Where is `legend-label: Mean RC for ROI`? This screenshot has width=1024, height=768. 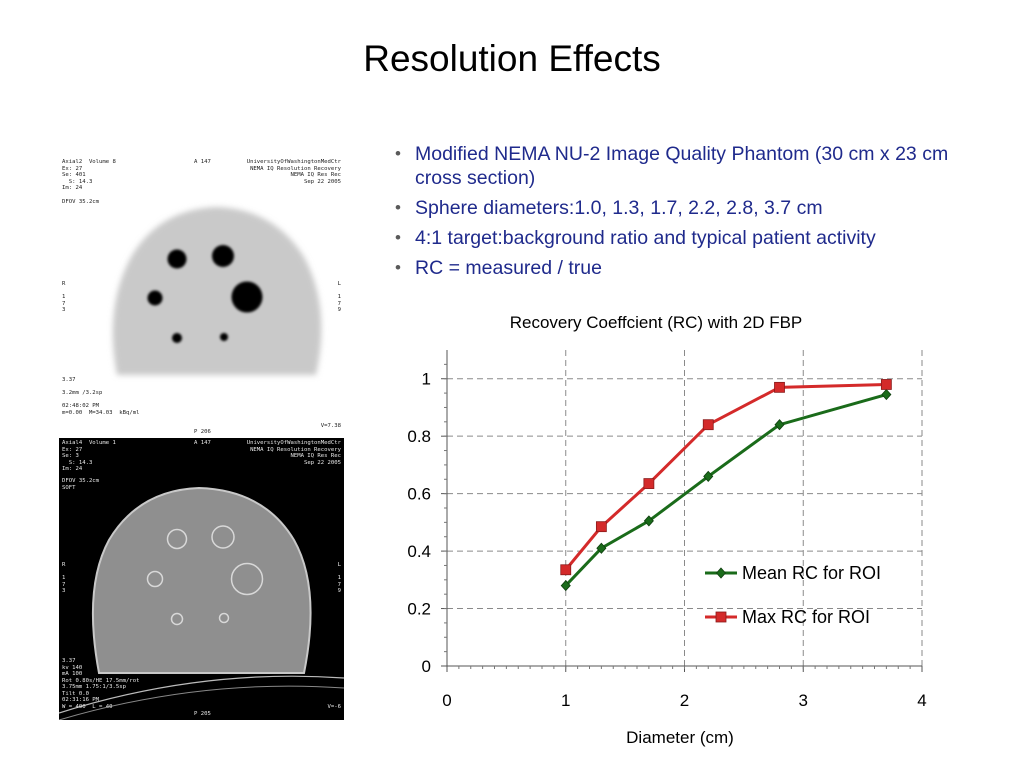
legend-label: Mean RC for ROI is located at coordinates (811, 573).